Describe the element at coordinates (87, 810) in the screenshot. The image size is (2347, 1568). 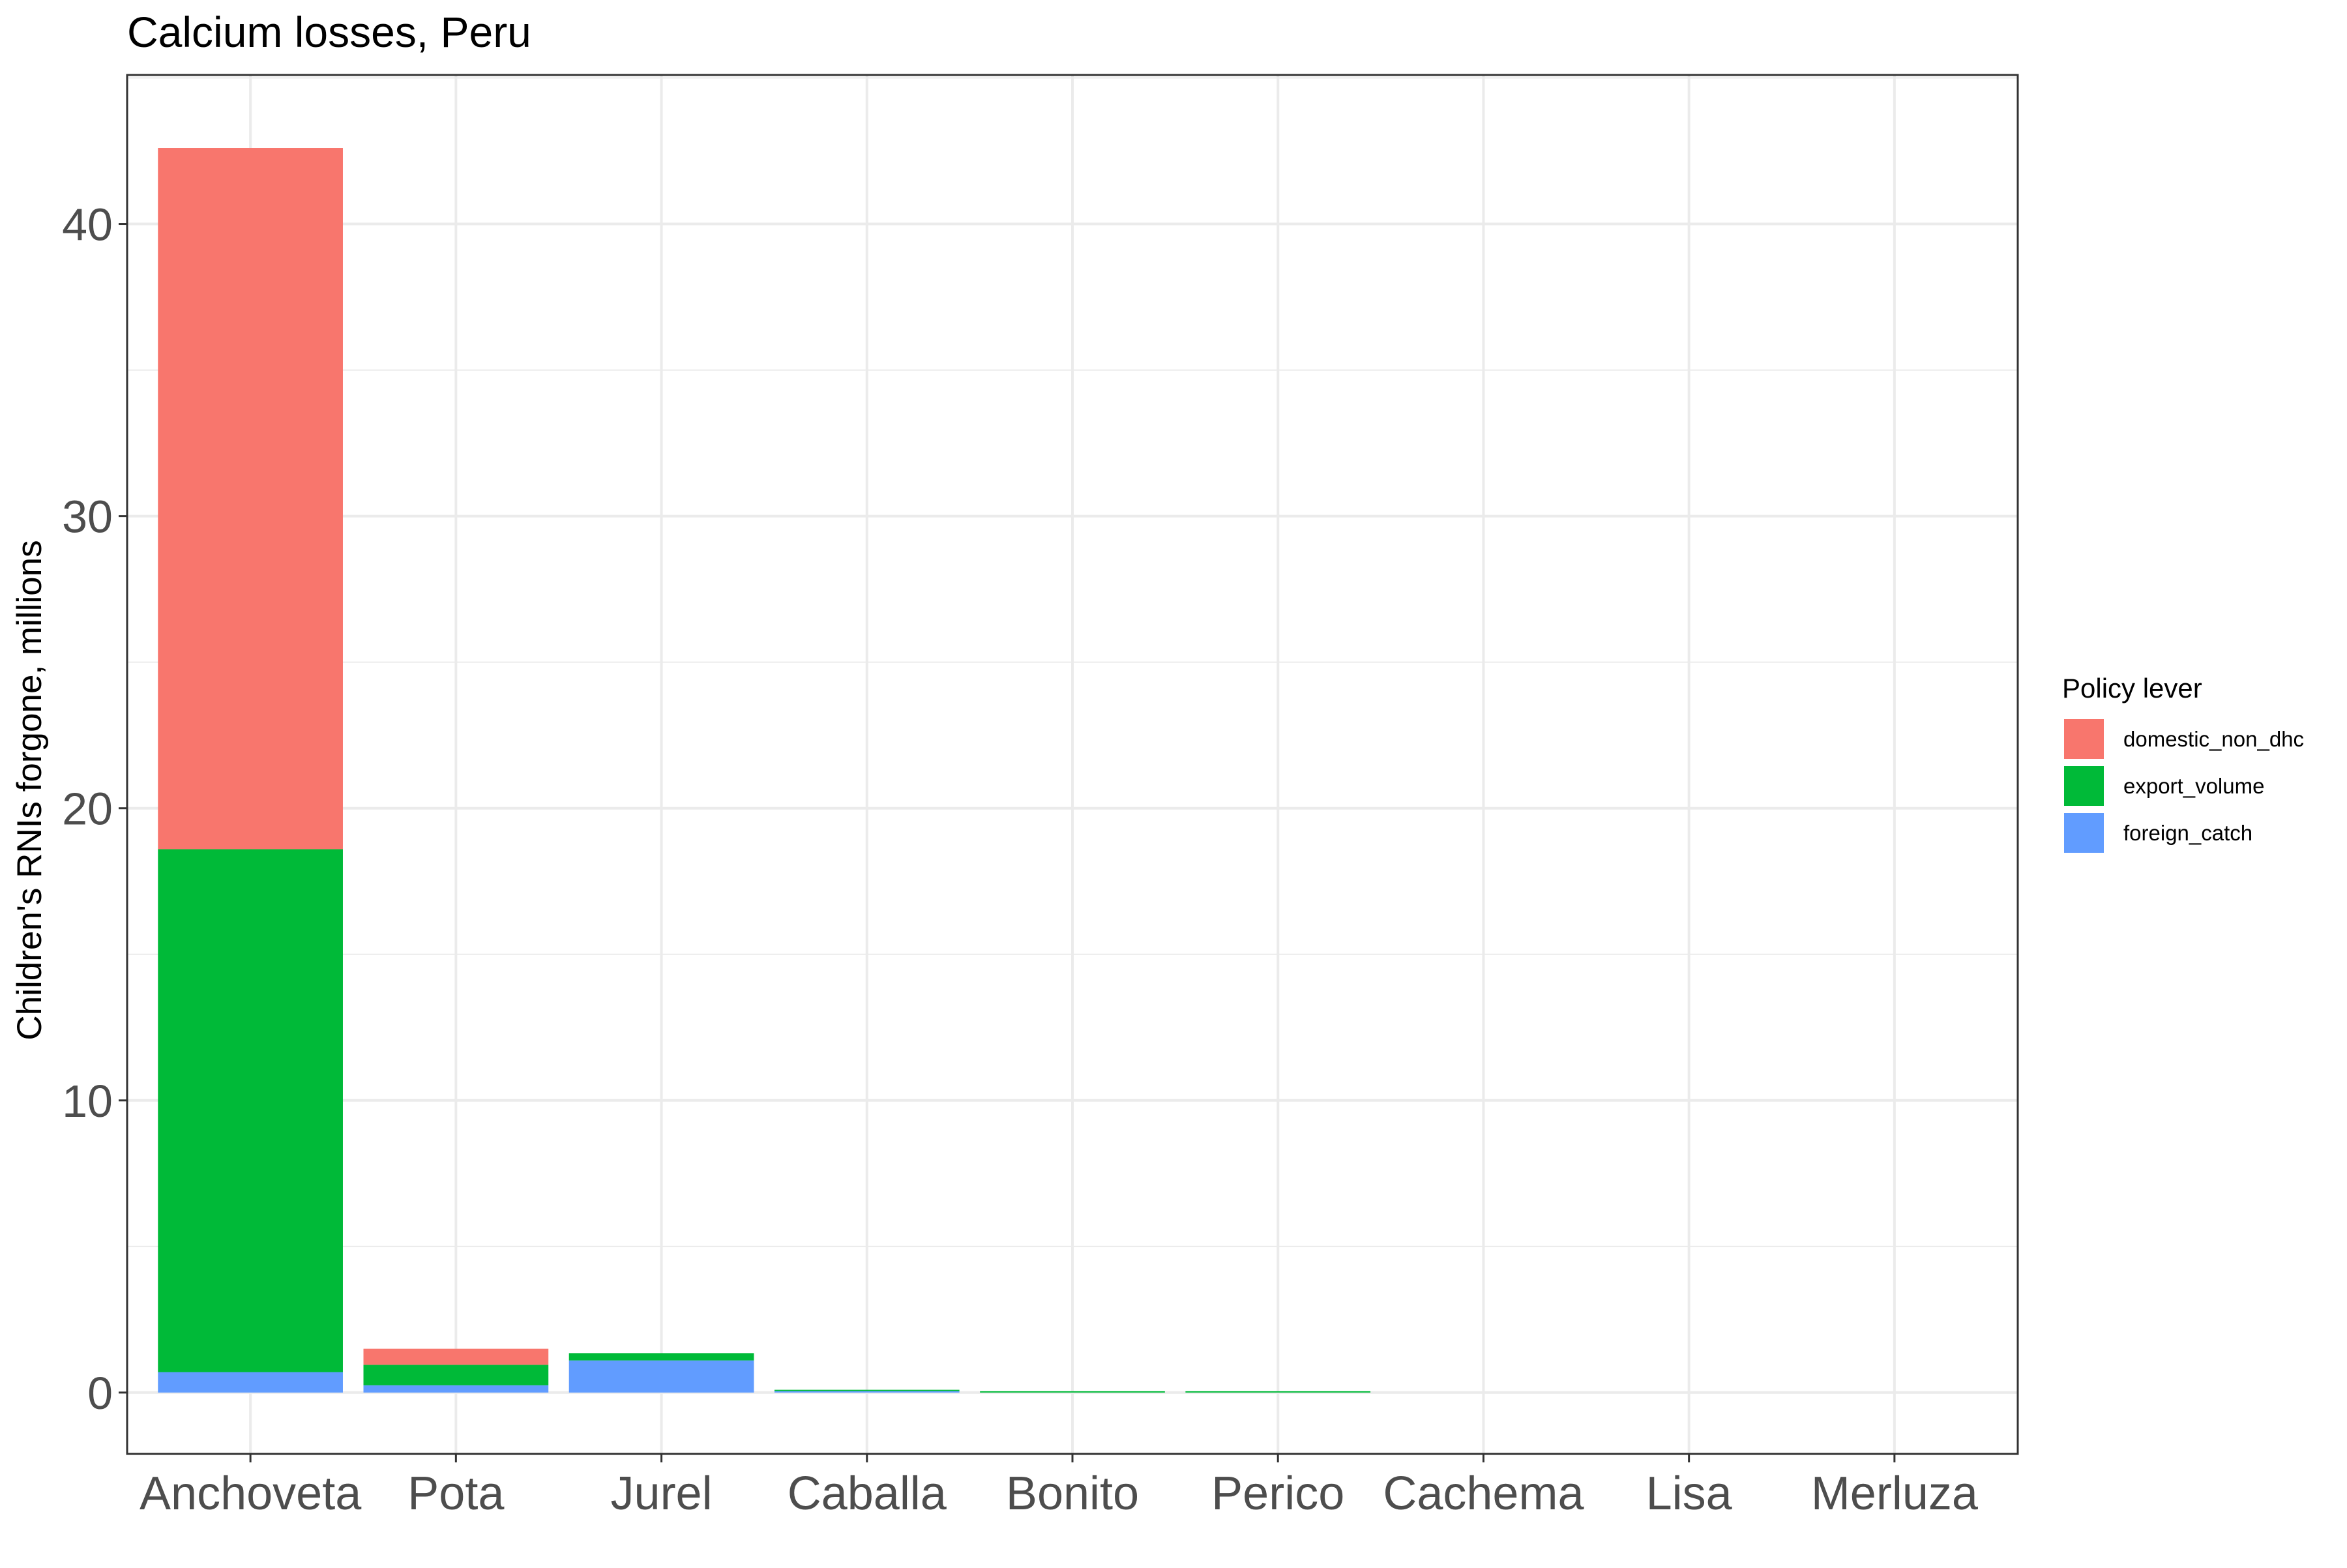
I see `y-tick-label: 20` at that location.